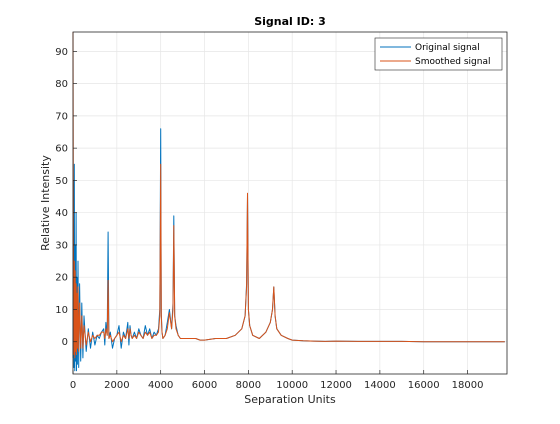 The image size is (560, 424). Describe the element at coordinates (61, 52) in the screenshot. I see `y-tick-label: 90` at that location.